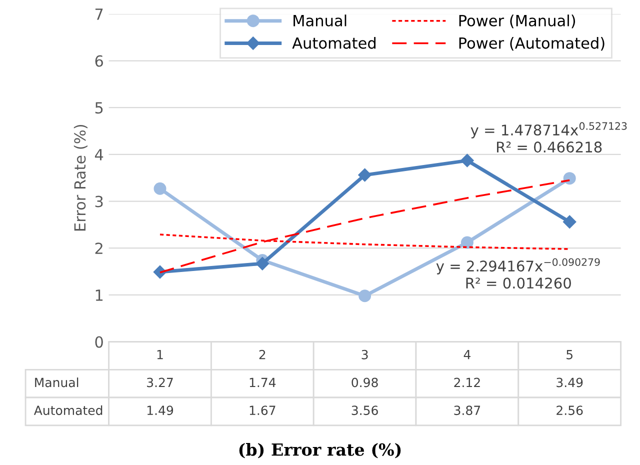 The width and height of the screenshot is (640, 465). I want to click on y-tick-label: 3, so click(99, 202).